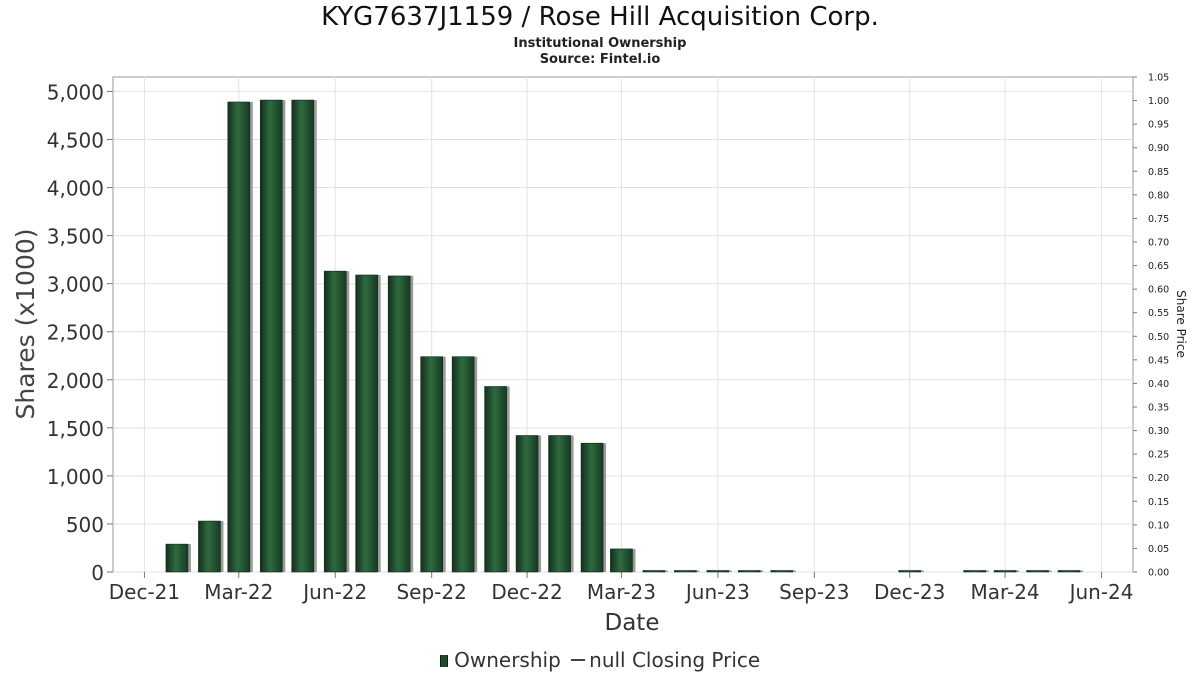  I want to click on legend: Ownership null Closing Price, so click(600, 660).